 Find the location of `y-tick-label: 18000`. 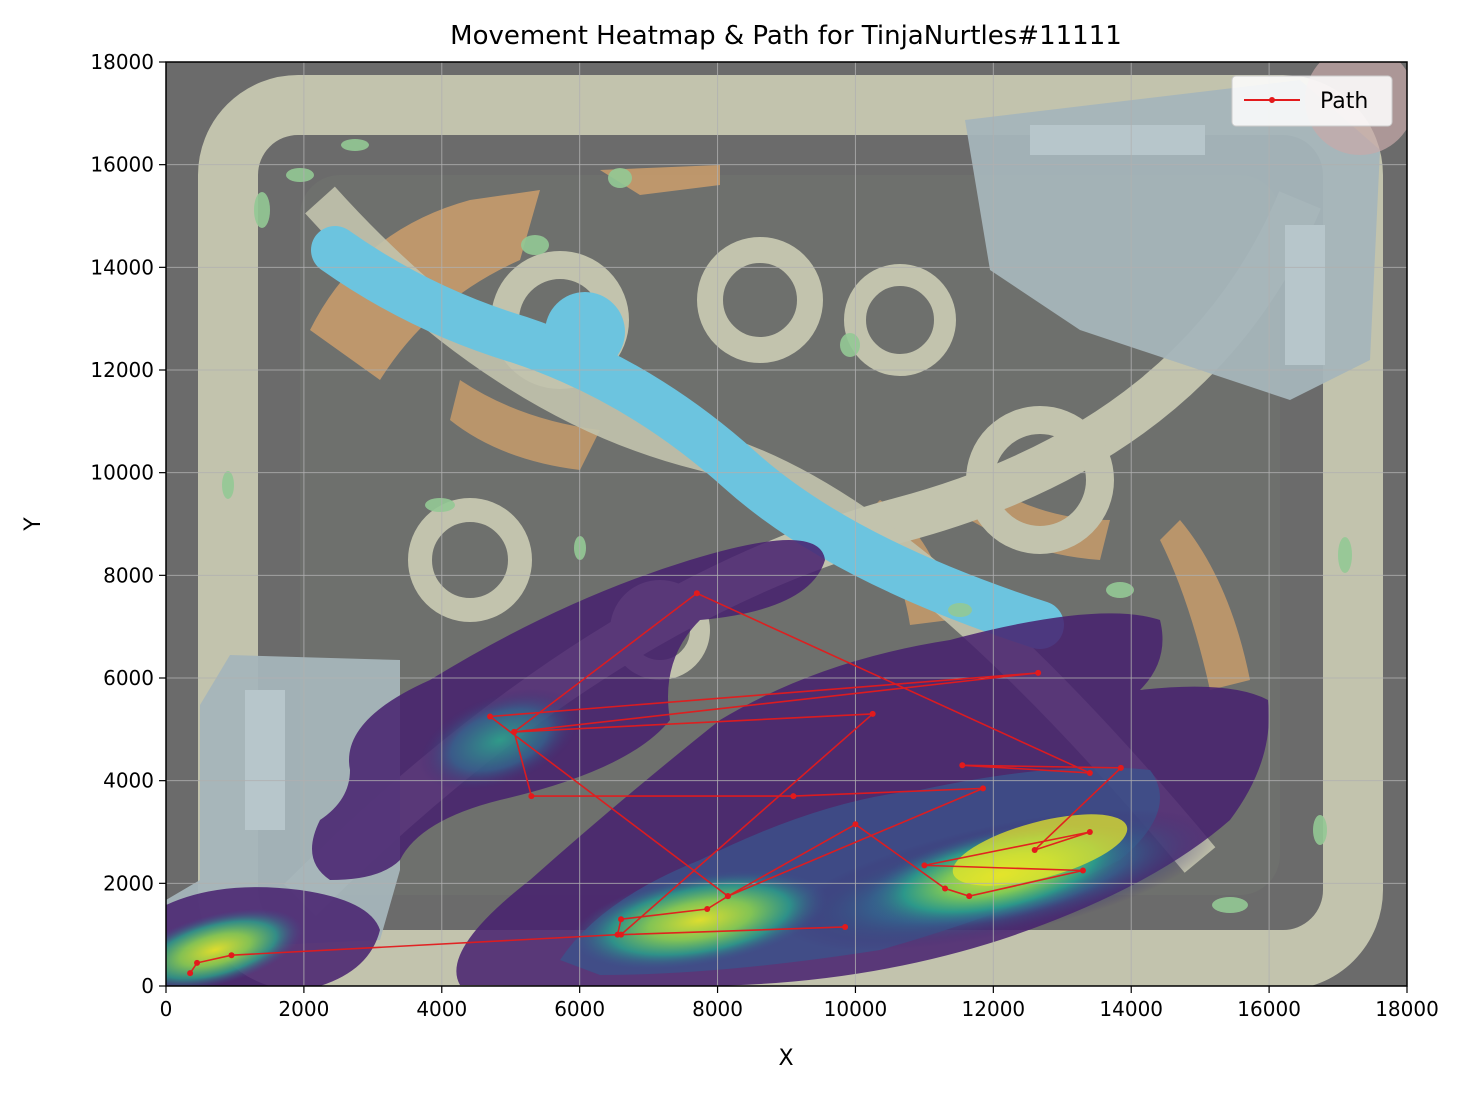

y-tick-label: 18000 is located at coordinates (122, 62).